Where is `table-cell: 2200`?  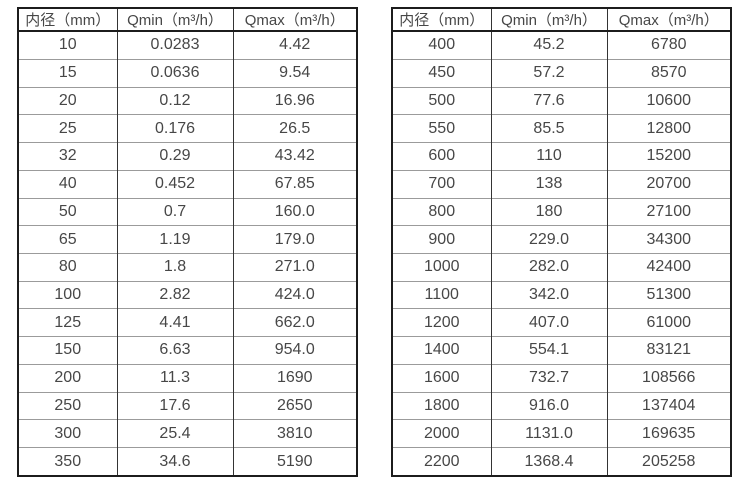
table-cell: 2200 is located at coordinates (441, 461).